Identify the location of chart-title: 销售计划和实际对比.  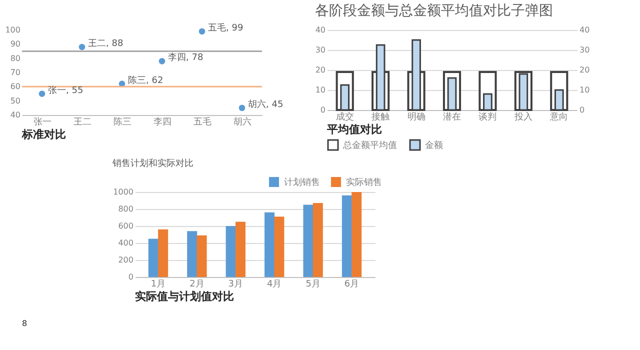
(153, 163).